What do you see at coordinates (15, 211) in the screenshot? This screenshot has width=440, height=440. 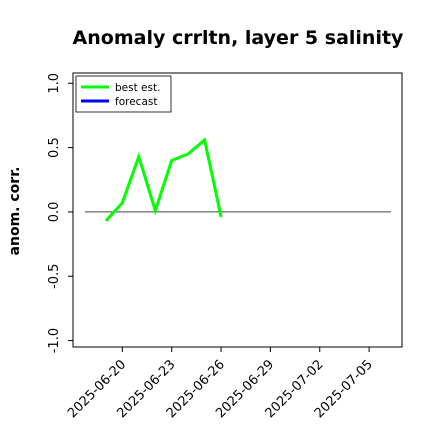 I see `y-axis-label: anom. corr.` at bounding box center [15, 211].